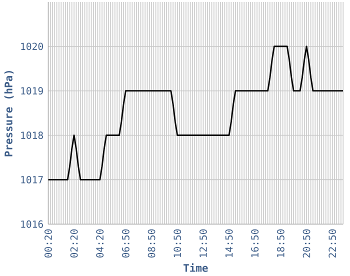 The height and width of the screenshot is (276, 350). What do you see at coordinates (32, 180) in the screenshot?
I see `y-tick-label: 1017` at bounding box center [32, 180].